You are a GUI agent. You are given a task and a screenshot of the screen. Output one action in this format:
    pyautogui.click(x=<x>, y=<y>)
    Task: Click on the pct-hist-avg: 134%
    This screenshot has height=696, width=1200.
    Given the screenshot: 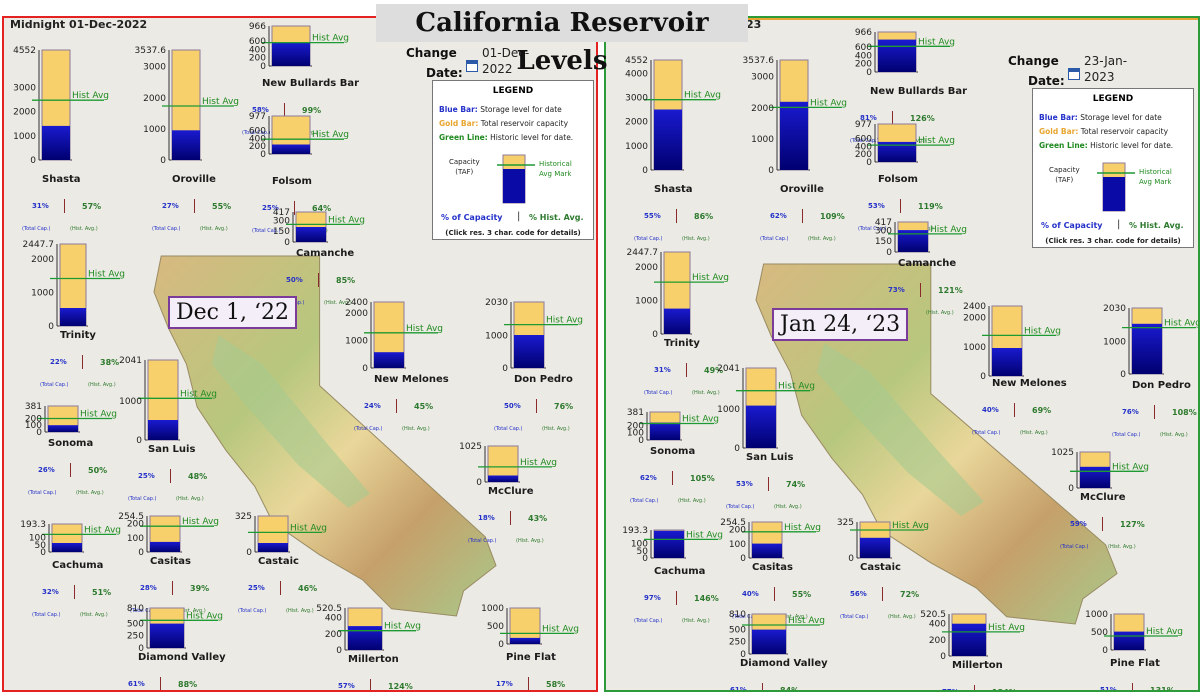 What is the action you would take?
    pyautogui.click(x=1004, y=689)
    